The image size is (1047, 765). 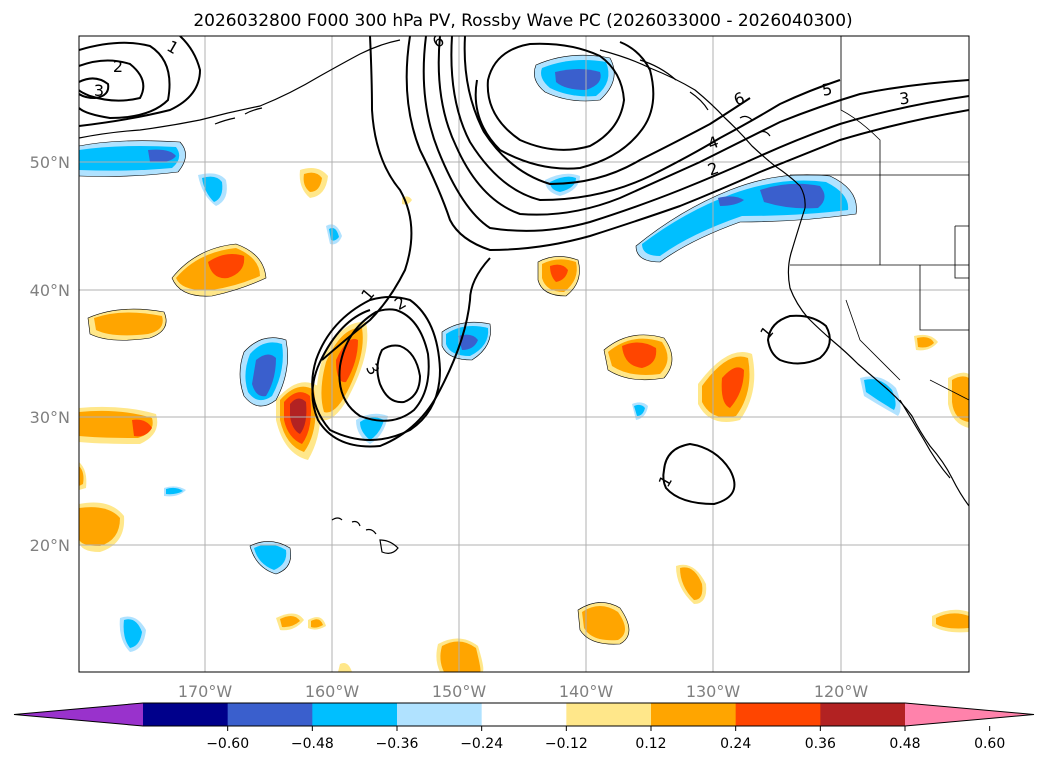 I want to click on lat-label: 40°N, so click(x=50, y=290).